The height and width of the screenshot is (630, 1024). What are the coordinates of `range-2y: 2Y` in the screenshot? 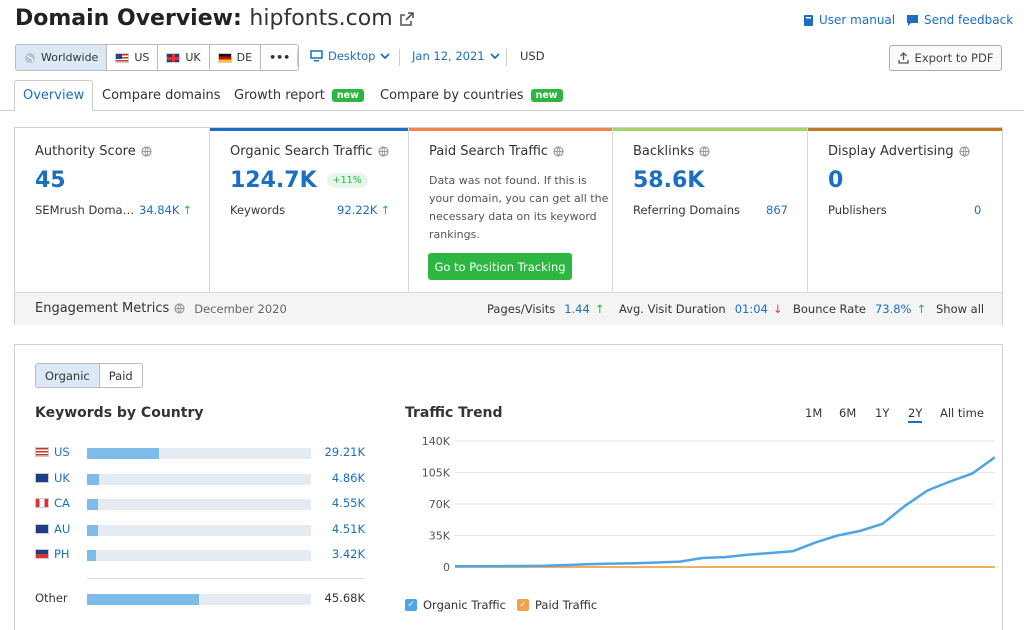 It's located at (915, 414).